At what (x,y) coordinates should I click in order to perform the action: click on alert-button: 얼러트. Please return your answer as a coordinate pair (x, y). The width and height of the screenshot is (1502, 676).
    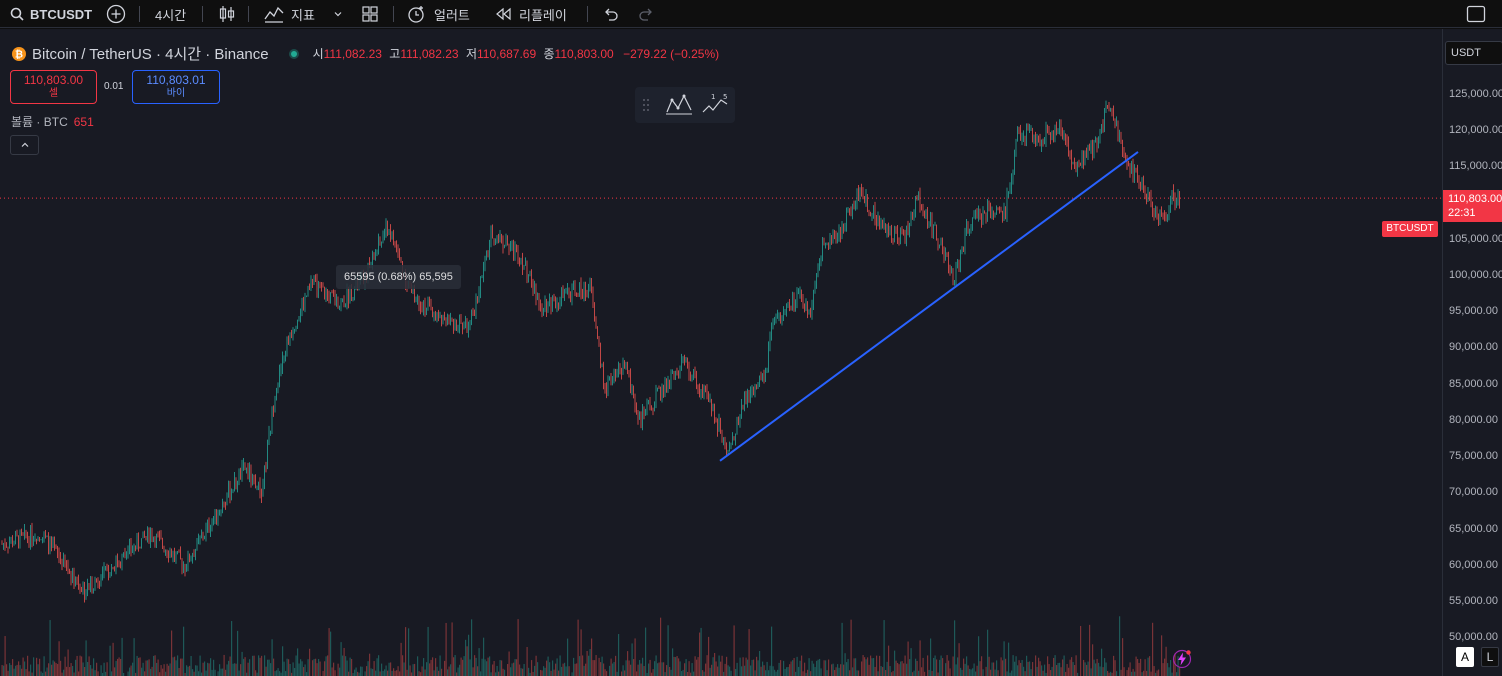
    Looking at the image, I should click on (438, 14).